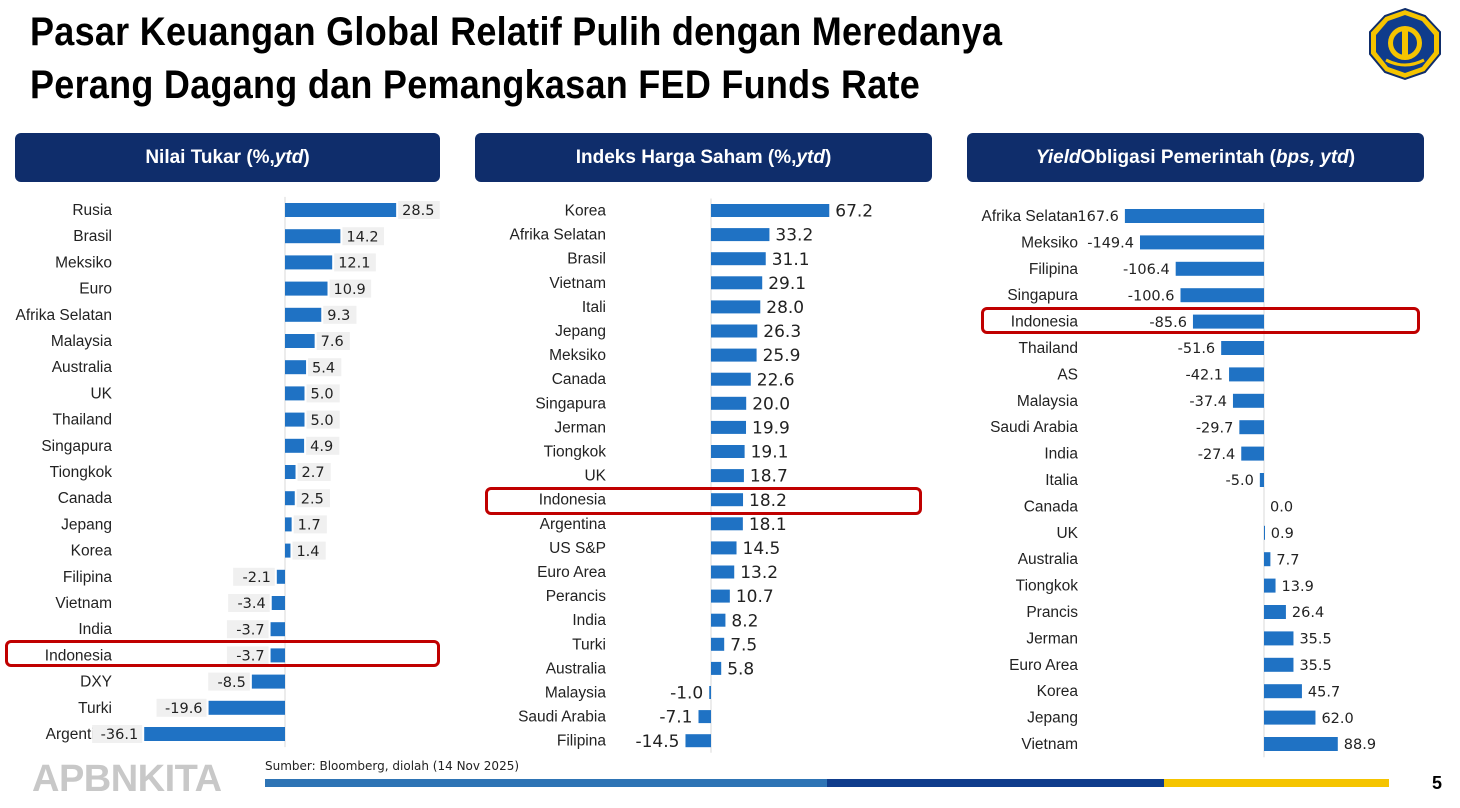 This screenshot has width=1460, height=808. I want to click on apbnkita-logo: APBNKITA, so click(127, 779).